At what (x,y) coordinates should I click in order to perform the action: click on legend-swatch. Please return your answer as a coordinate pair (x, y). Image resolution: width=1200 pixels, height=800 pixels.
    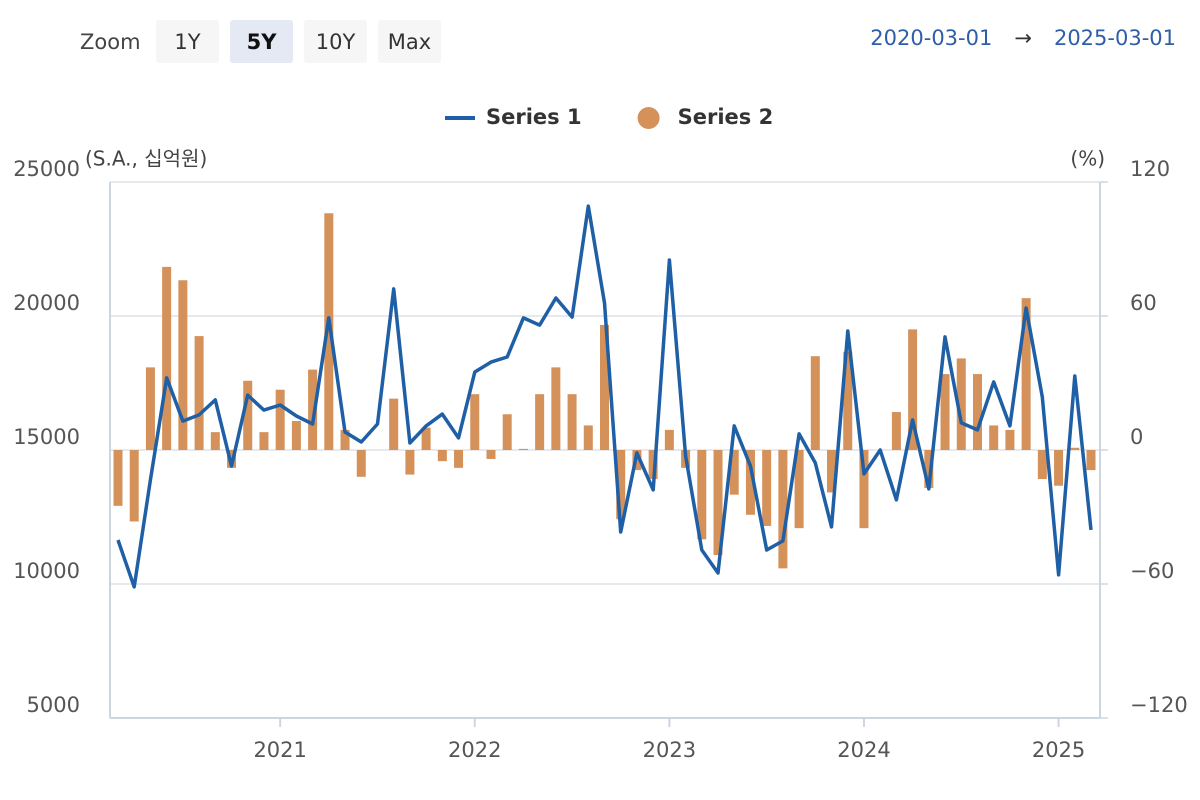
    Looking at the image, I should click on (648, 118).